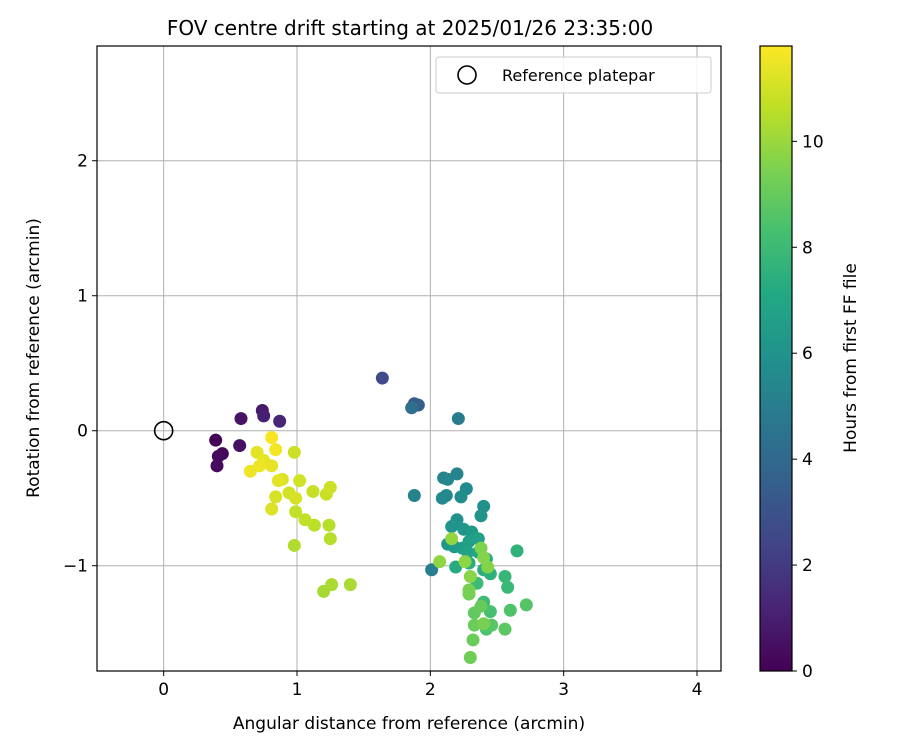 Image resolution: width=900 pixels, height=750 pixels. Describe the element at coordinates (82, 162) in the screenshot. I see `y-tick-label: 2` at that location.